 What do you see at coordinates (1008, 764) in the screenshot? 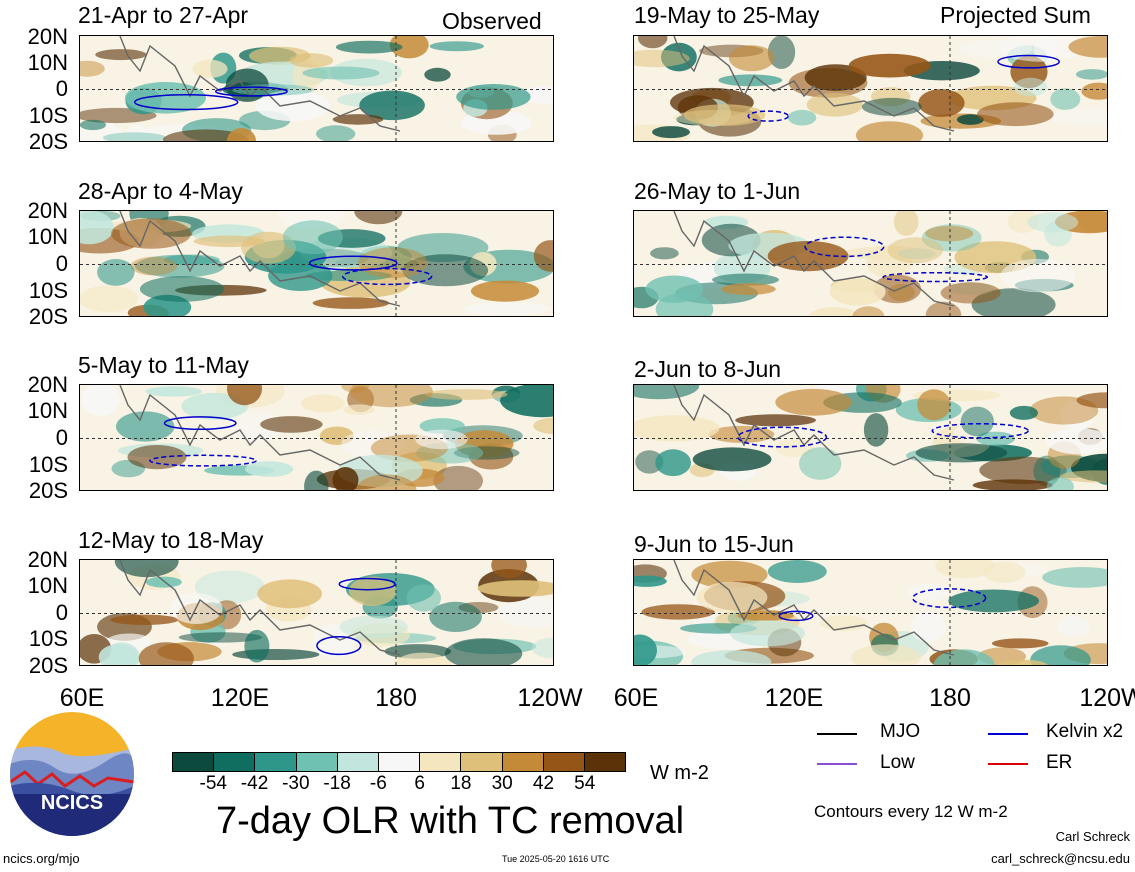
I see `legend-swatch-er` at bounding box center [1008, 764].